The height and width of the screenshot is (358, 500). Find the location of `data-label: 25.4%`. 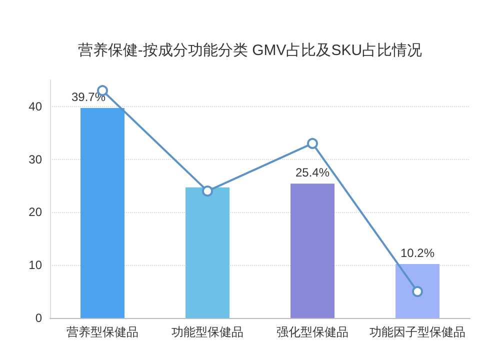

data-label: 25.4% is located at coordinates (312, 173).